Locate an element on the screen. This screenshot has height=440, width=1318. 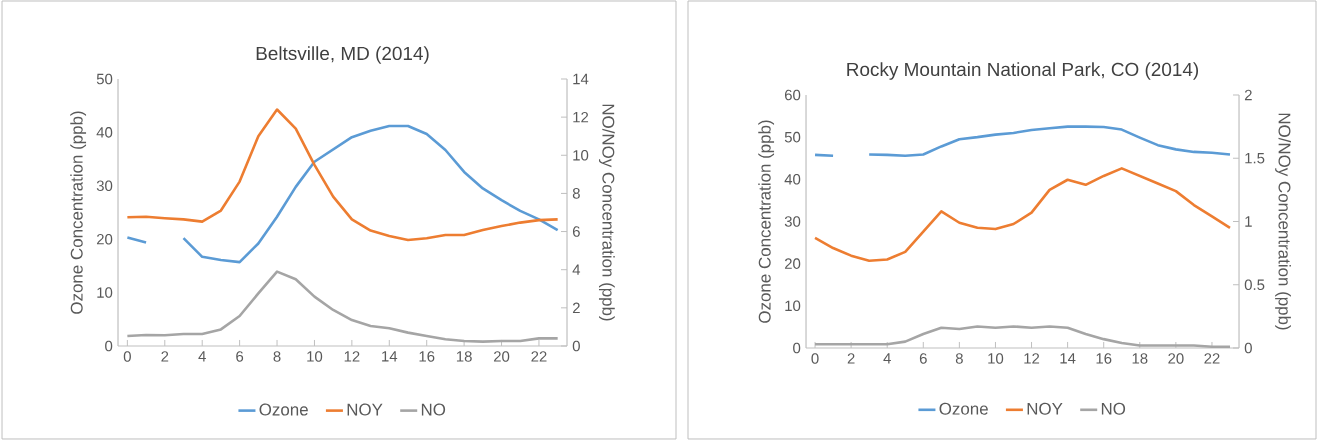
y2-tick-label: 0.5 is located at coordinates (1254, 285).